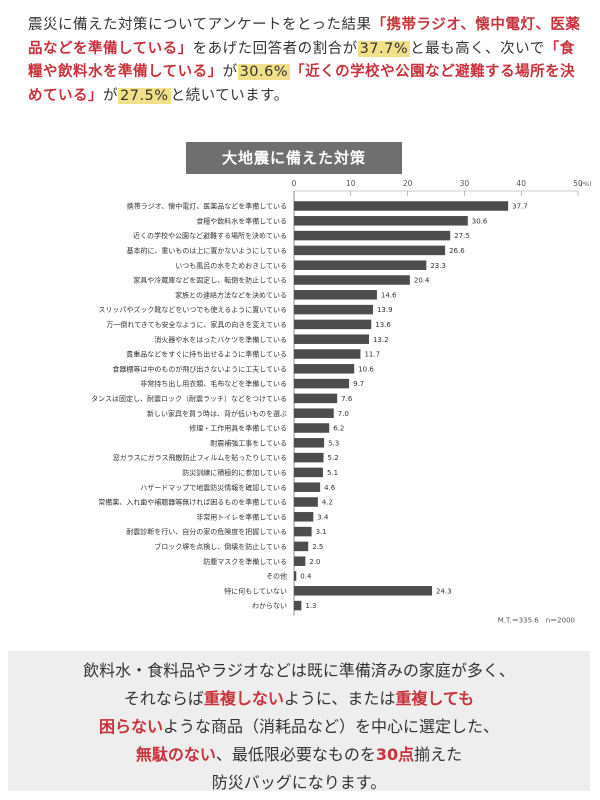 The width and height of the screenshot is (600, 800). I want to click on category-label: その他, so click(276, 576).